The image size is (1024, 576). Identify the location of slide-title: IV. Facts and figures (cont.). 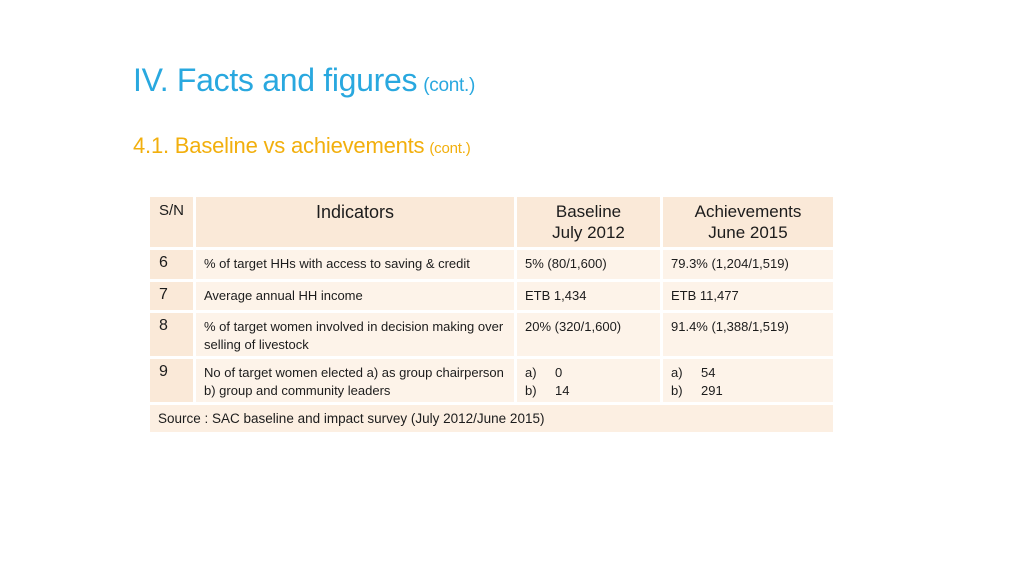
(304, 80).